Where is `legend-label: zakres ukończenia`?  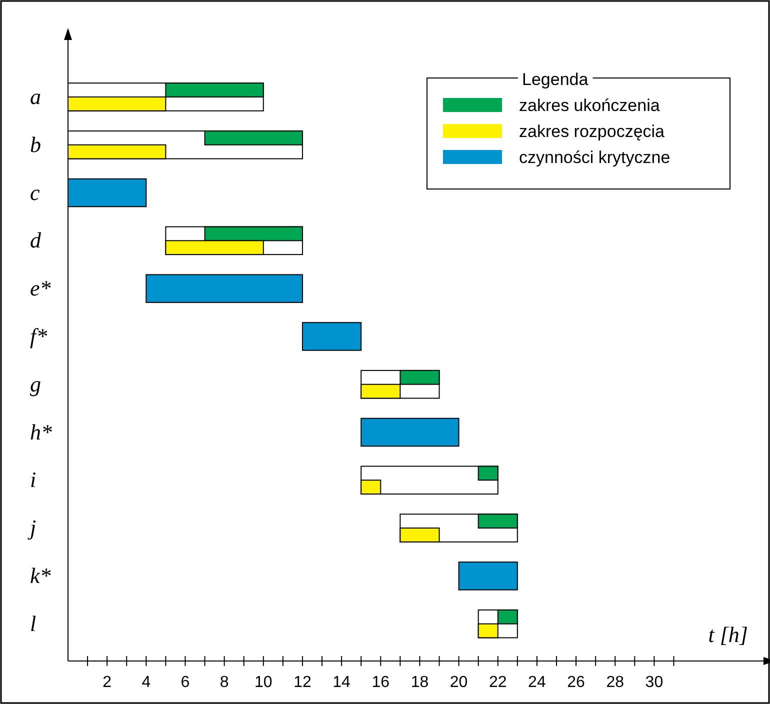 legend-label: zakres ukończenia is located at coordinates (589, 105).